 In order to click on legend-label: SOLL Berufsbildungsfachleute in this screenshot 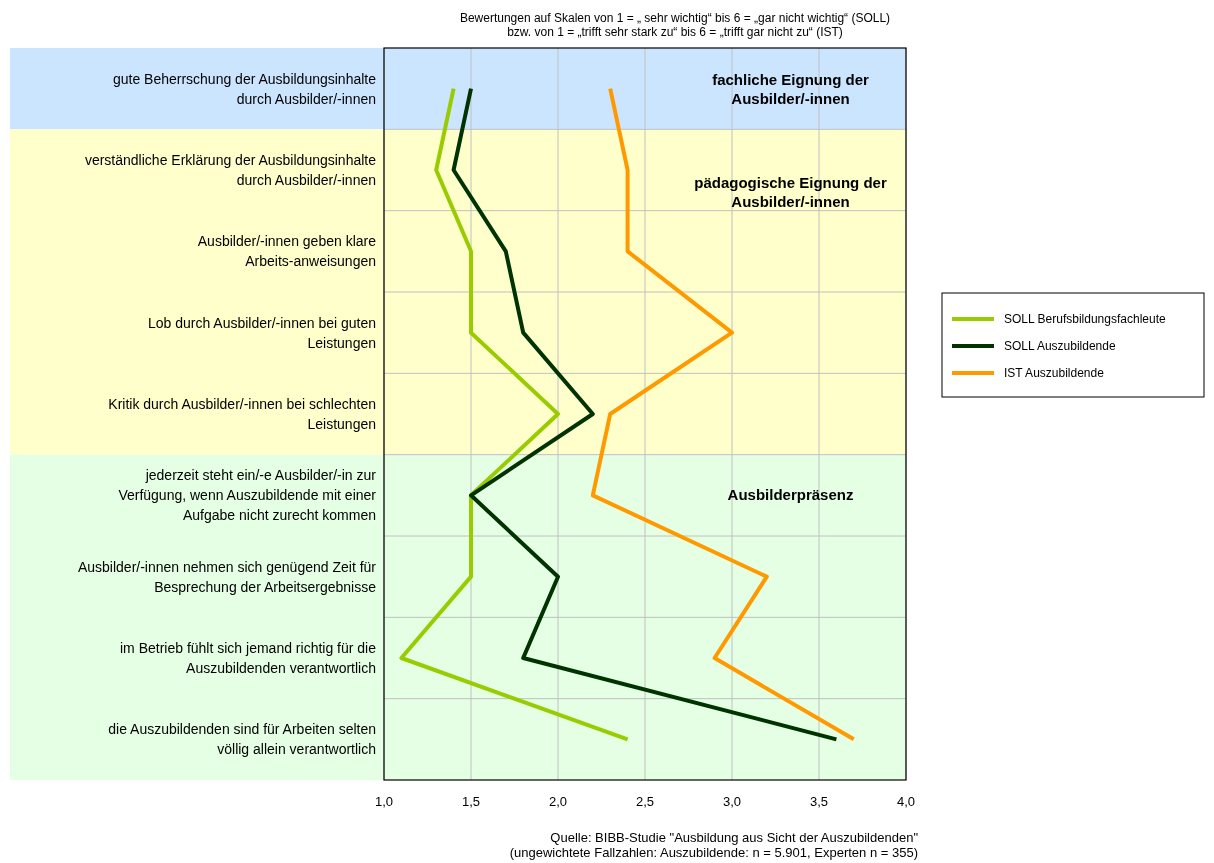, I will do `click(1085, 319)`.